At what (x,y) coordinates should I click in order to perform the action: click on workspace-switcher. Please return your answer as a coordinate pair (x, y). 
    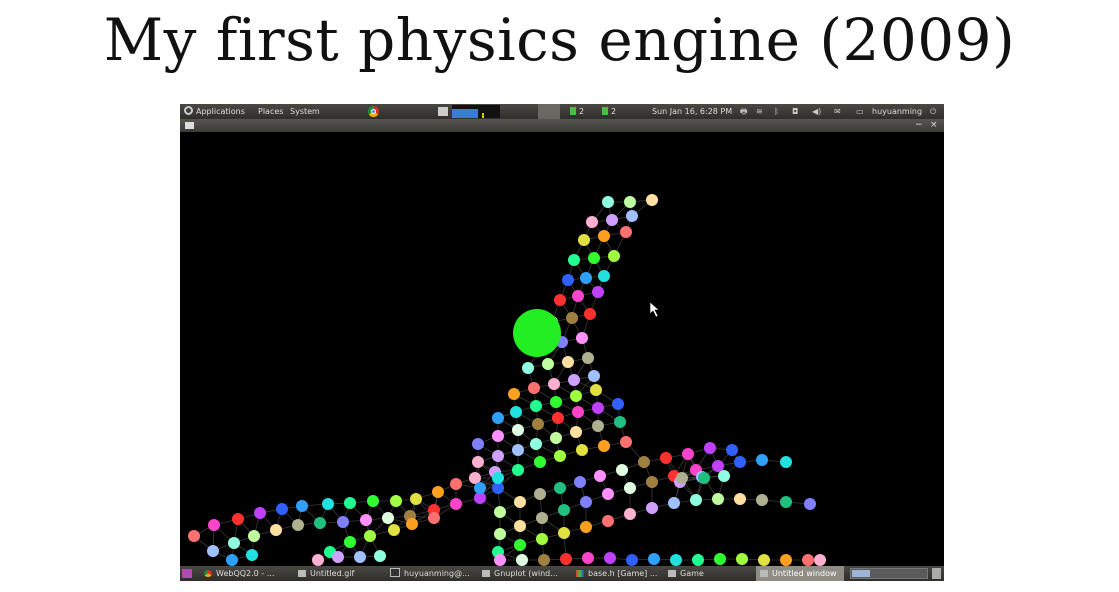
    Looking at the image, I should click on (889, 573).